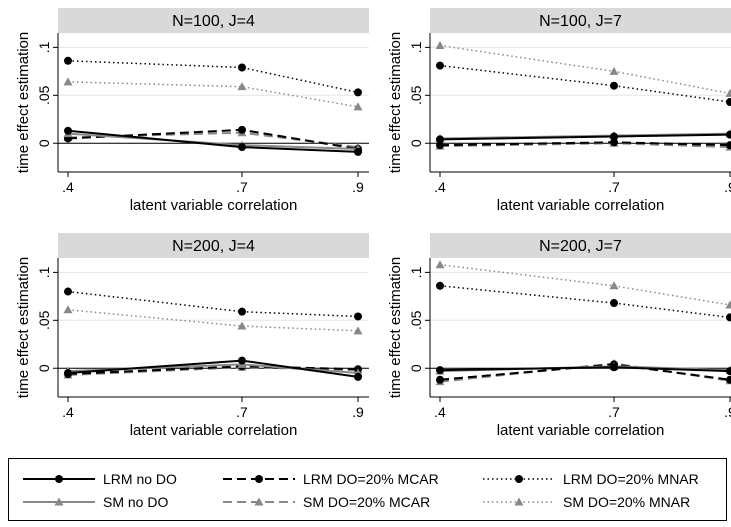  I want to click on legend-label: LRM DO=20% MCAR, so click(371, 479).